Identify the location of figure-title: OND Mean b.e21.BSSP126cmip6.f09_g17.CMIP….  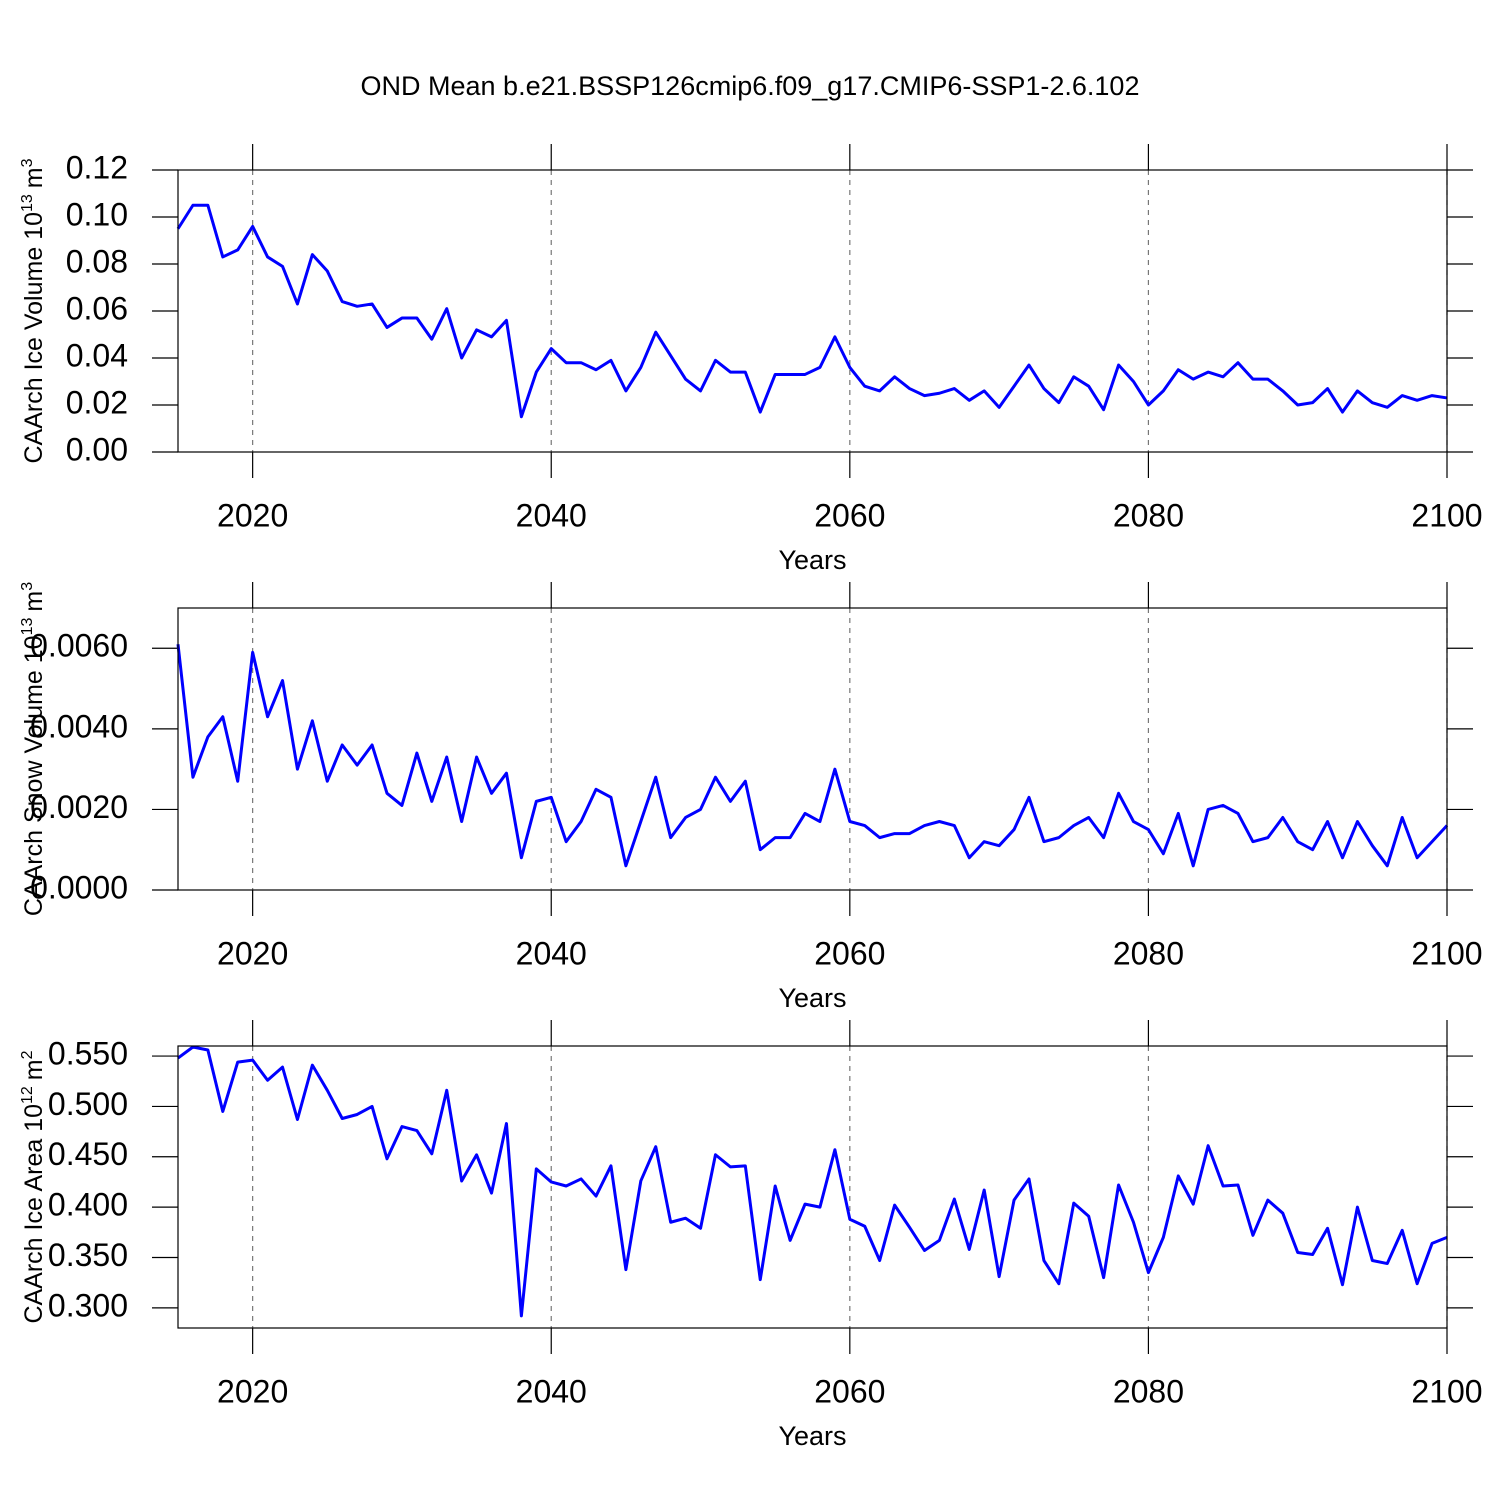
(750, 86).